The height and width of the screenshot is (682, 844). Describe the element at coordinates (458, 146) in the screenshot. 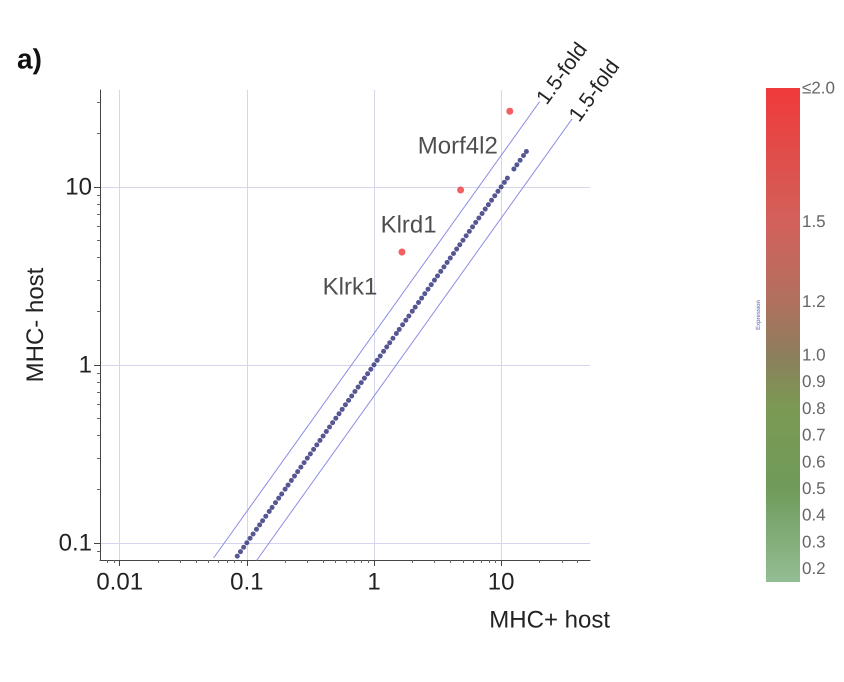

I see `annotation: Morf4l2` at that location.